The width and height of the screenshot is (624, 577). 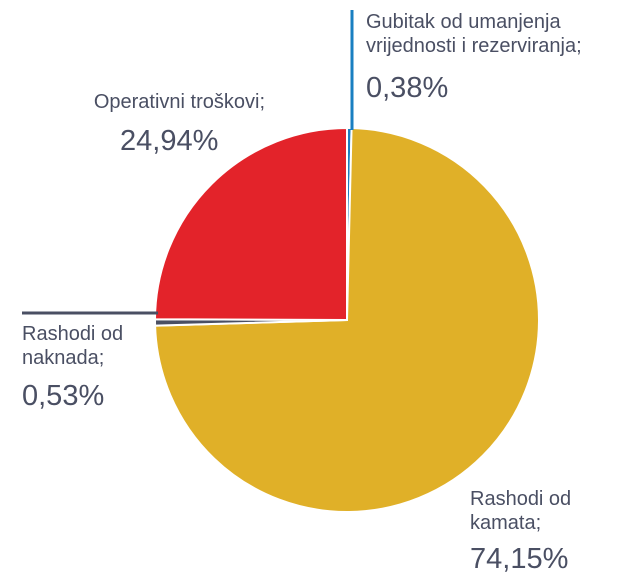 I want to click on slice-value-label: 0,38%, so click(x=407, y=88).